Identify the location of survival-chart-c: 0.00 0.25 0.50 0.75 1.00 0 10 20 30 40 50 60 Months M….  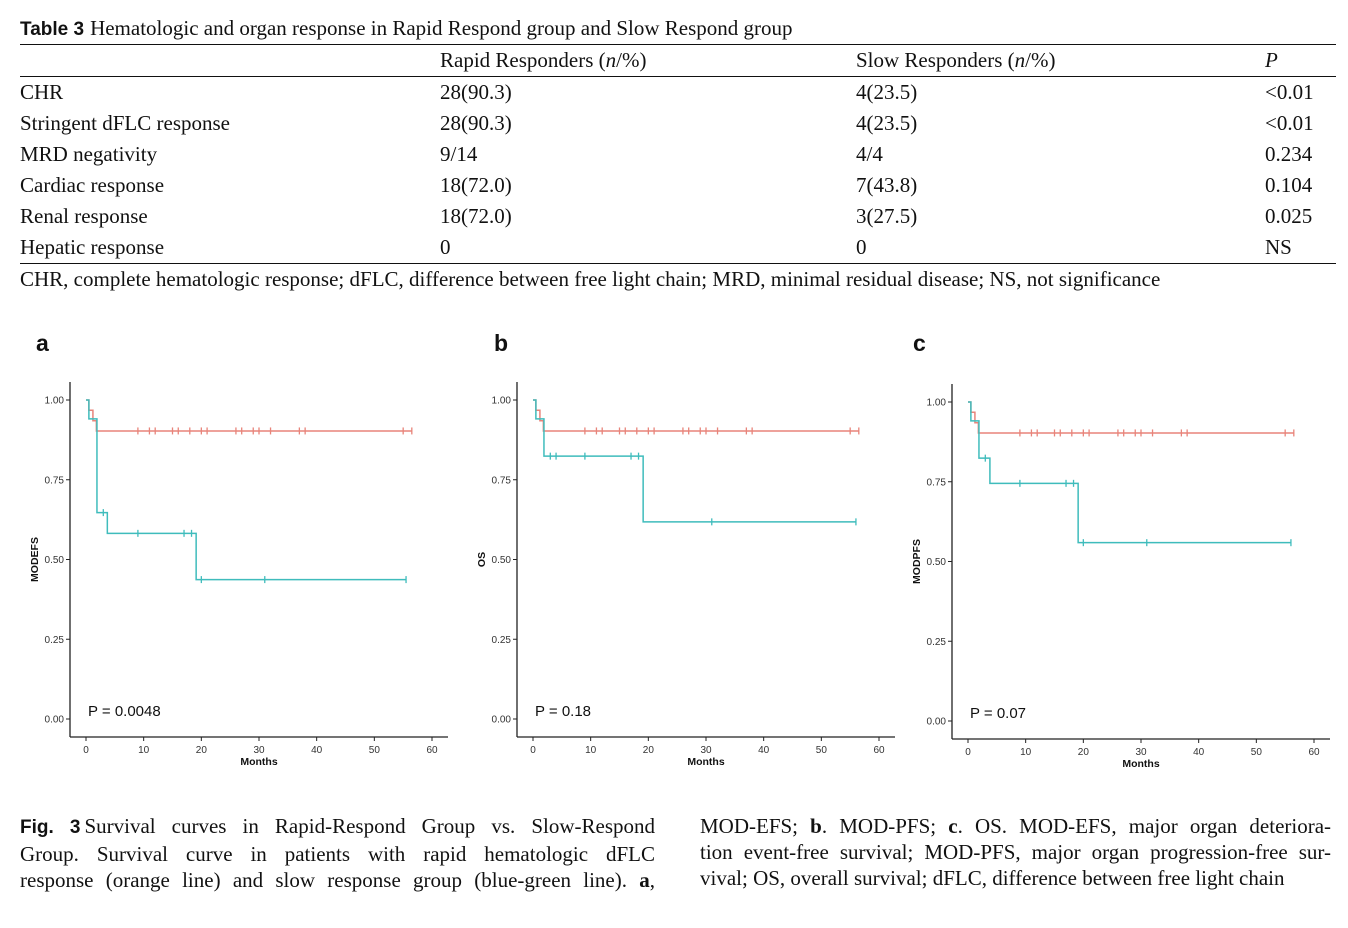
(1120, 577).